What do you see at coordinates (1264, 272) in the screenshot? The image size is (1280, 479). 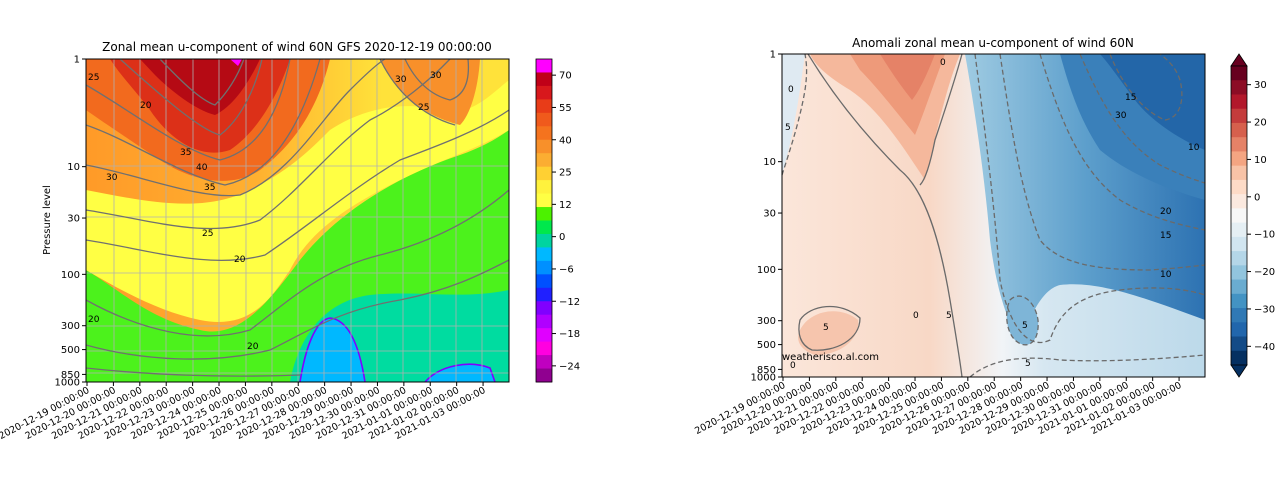 I see `colorbar-tick-label: −20` at bounding box center [1264, 272].